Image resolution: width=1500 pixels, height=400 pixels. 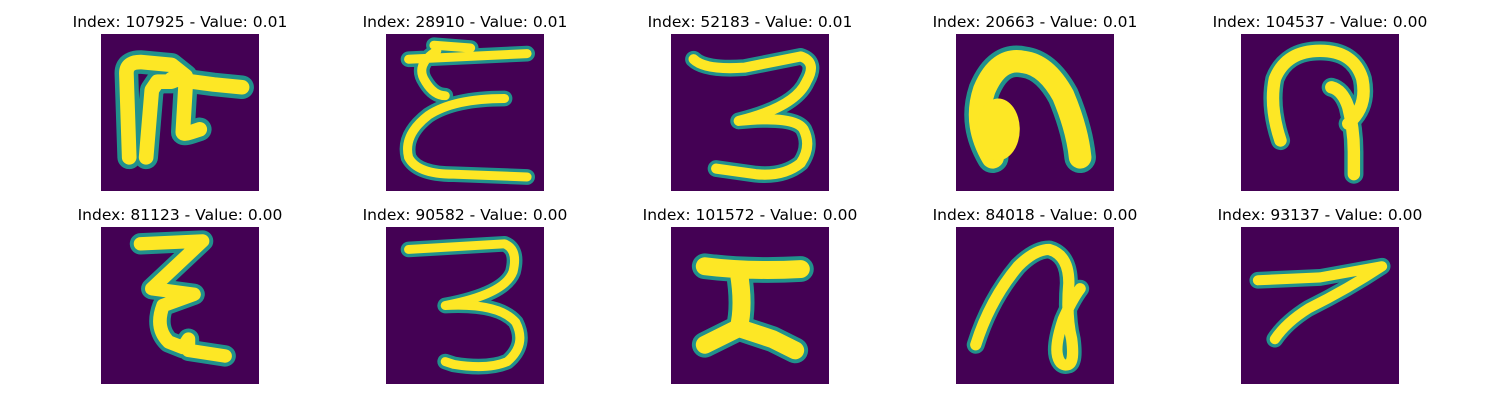 What do you see at coordinates (1320, 215) in the screenshot?
I see `panel-title: Index: 93137 - Value: 0.00` at bounding box center [1320, 215].